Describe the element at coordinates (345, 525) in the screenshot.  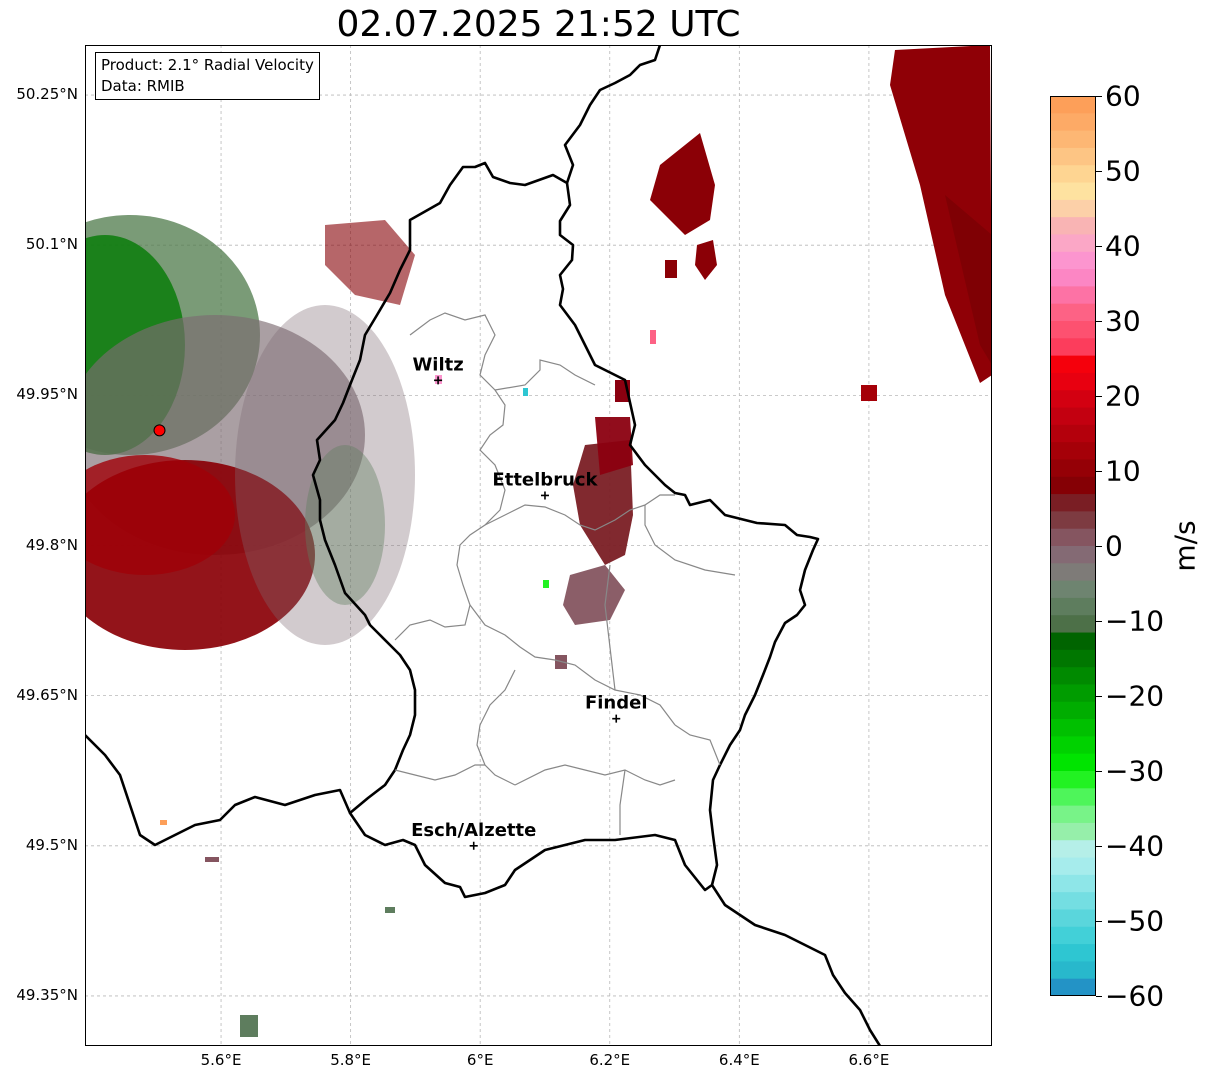
I see `echo-fringe-green` at that location.